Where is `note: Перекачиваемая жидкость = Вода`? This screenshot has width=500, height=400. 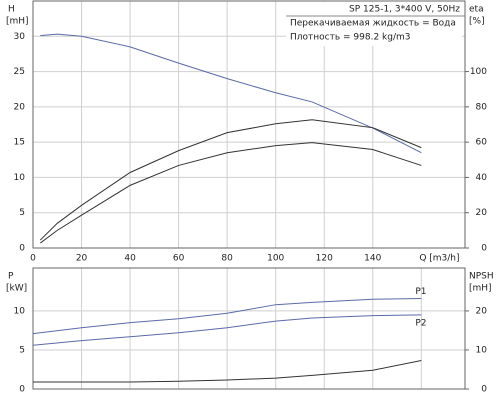 note: Перекачиваемая жидкость = Вода is located at coordinates (373, 24).